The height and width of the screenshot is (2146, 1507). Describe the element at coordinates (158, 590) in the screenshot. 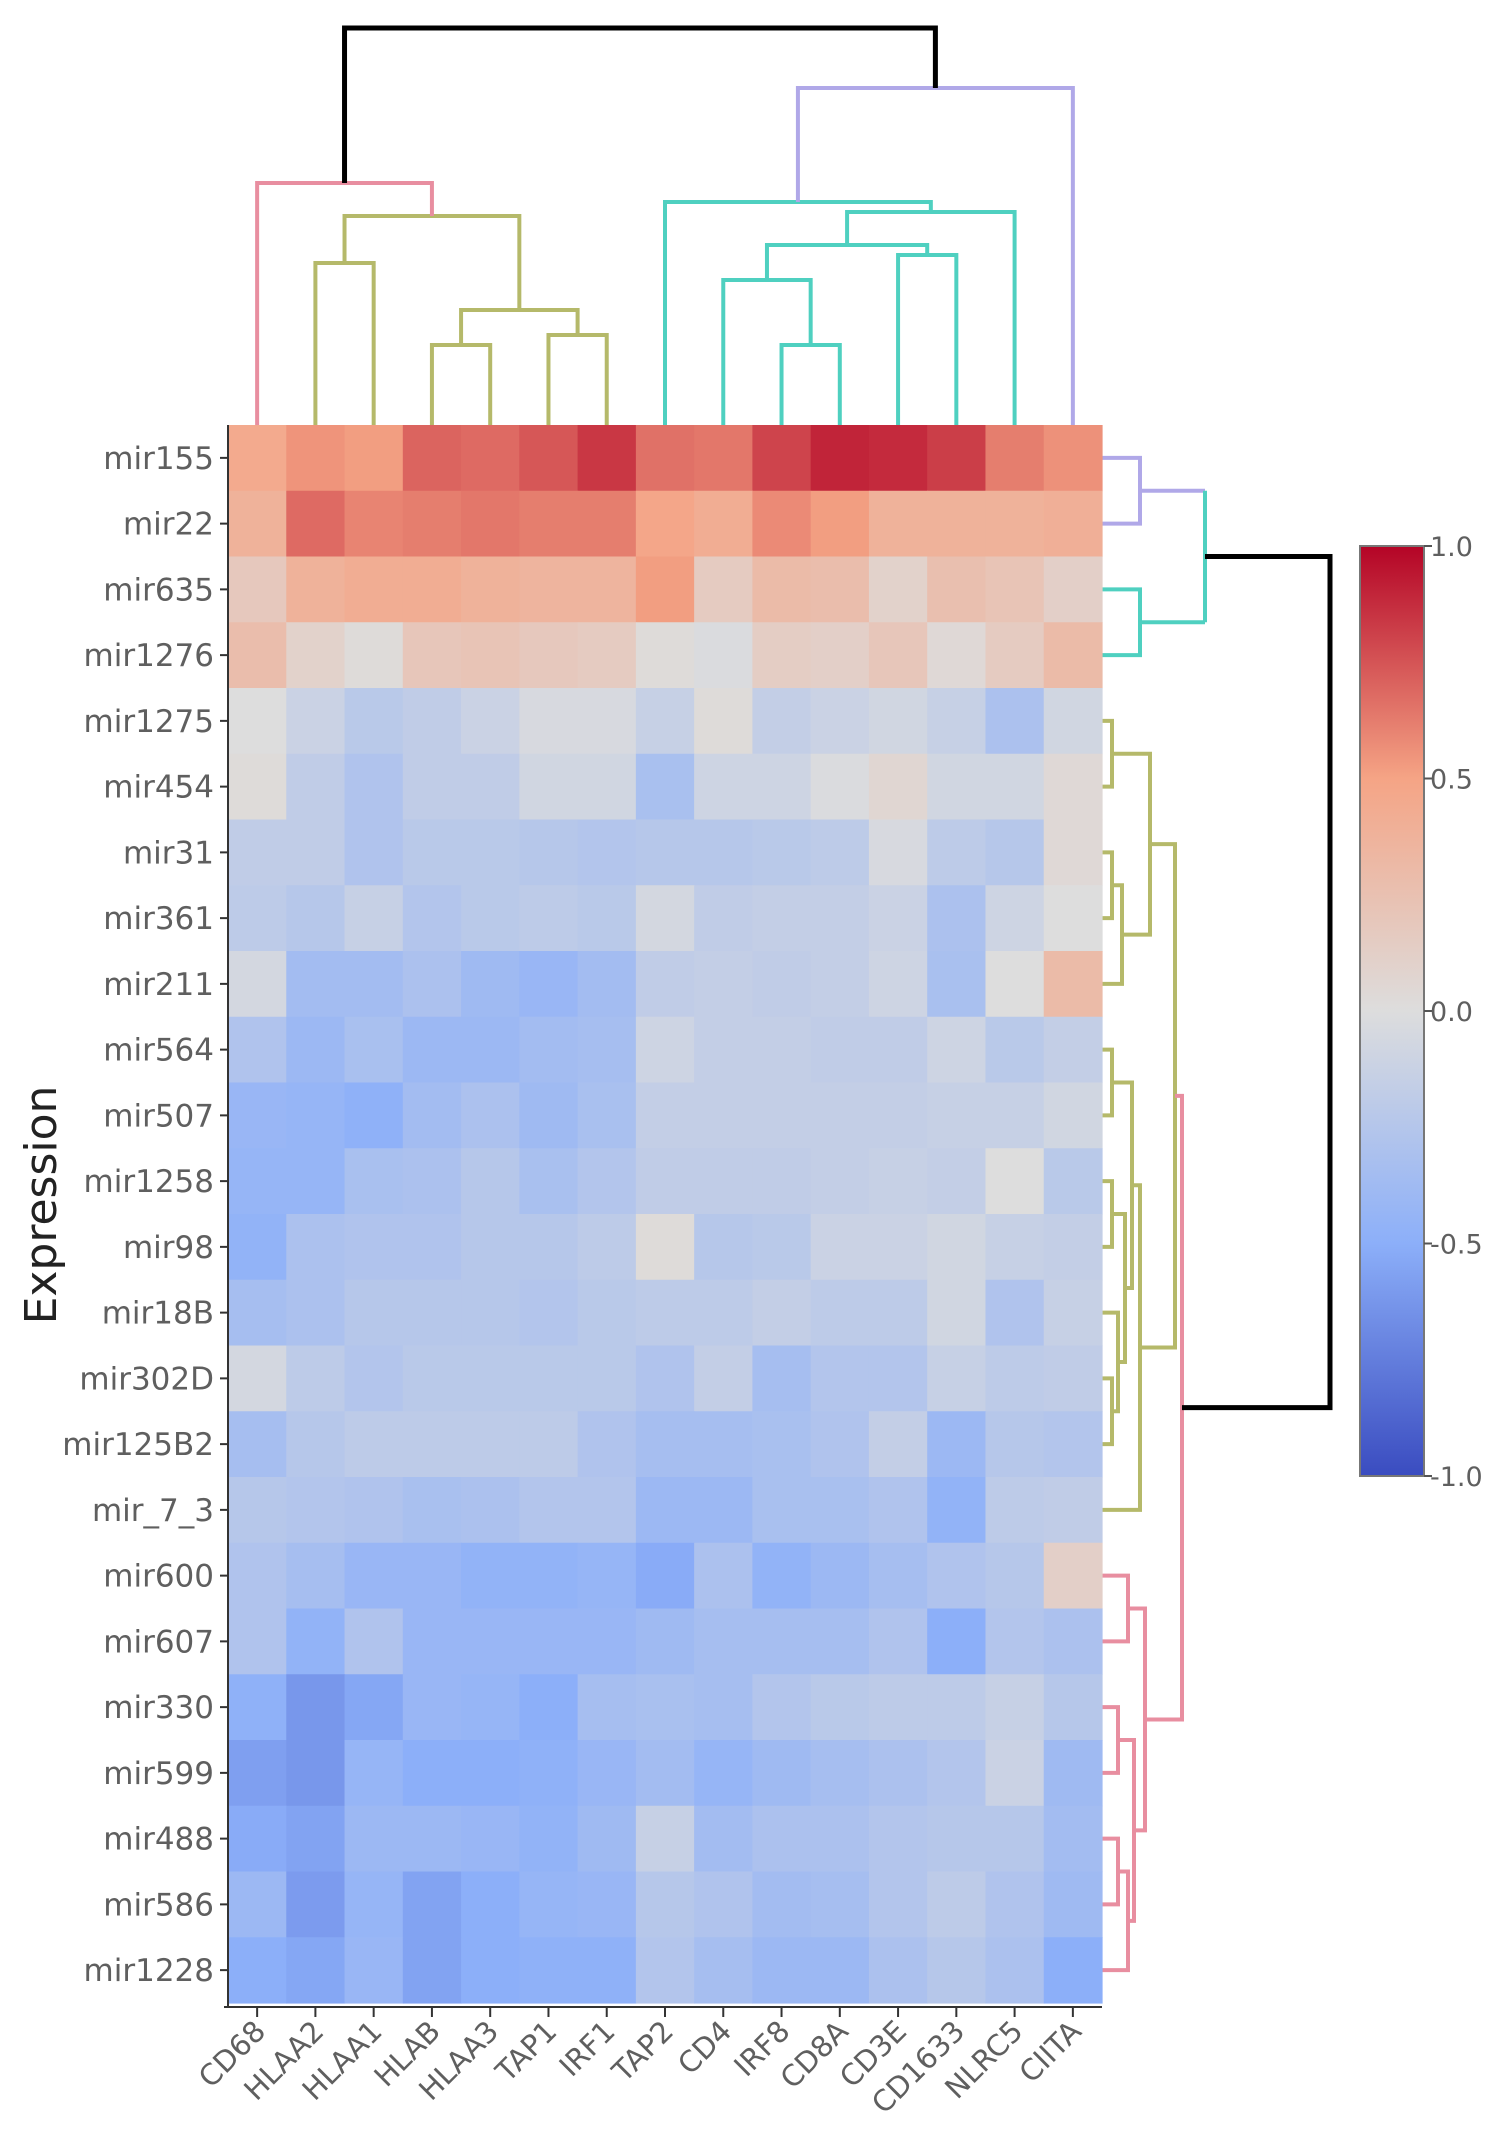

I see `row-label: mir635` at that location.